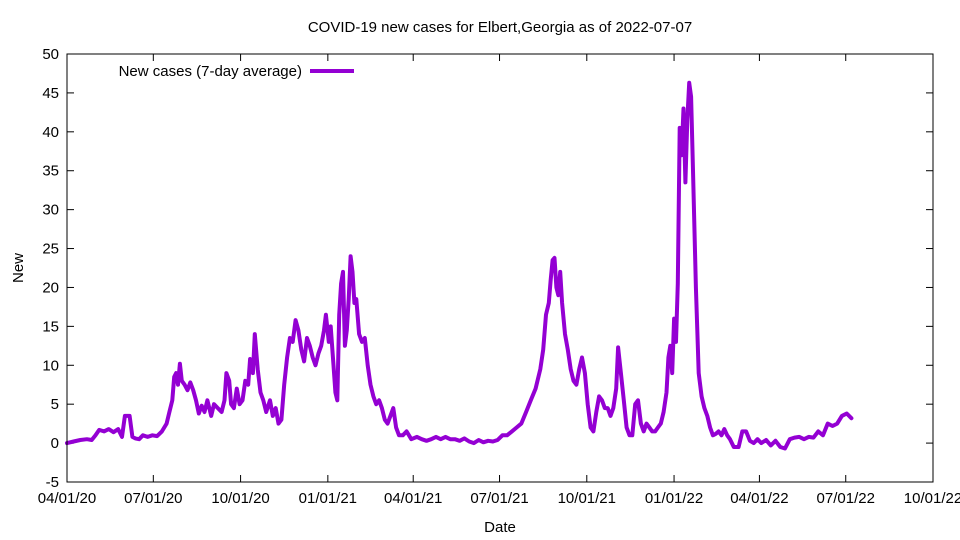 The image size is (960, 540). Describe the element at coordinates (50, 93) in the screenshot. I see `y-tick-label: 45` at that location.